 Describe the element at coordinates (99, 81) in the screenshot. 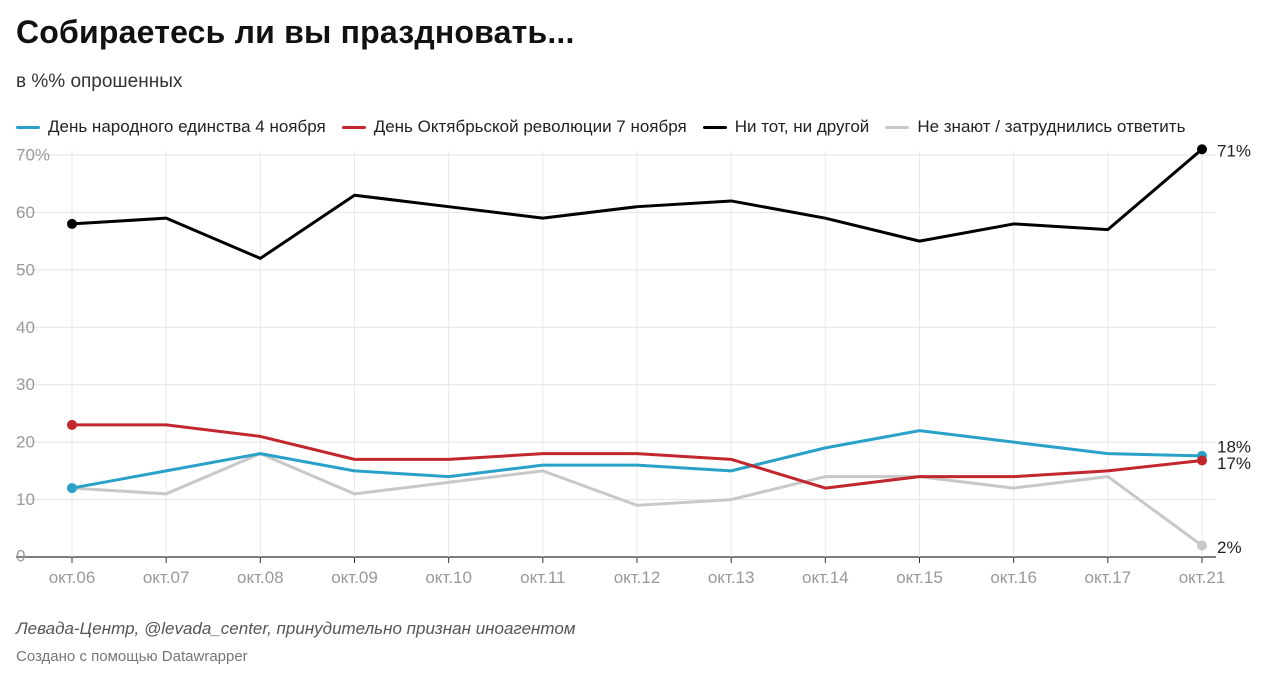

I see `chart-subtitle: в %% опрошенных` at that location.